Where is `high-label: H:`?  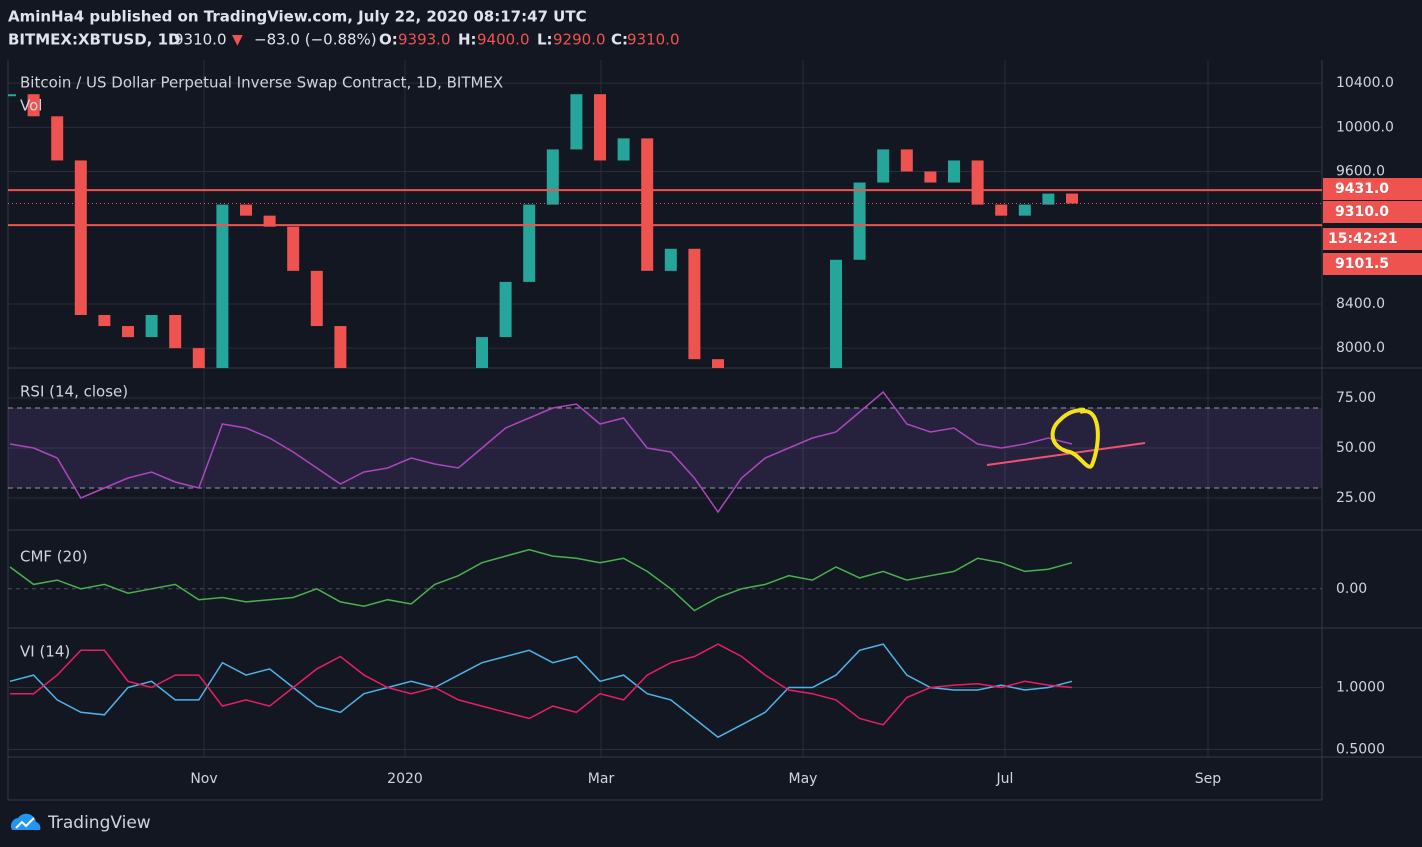
high-label: H: is located at coordinates (467, 40).